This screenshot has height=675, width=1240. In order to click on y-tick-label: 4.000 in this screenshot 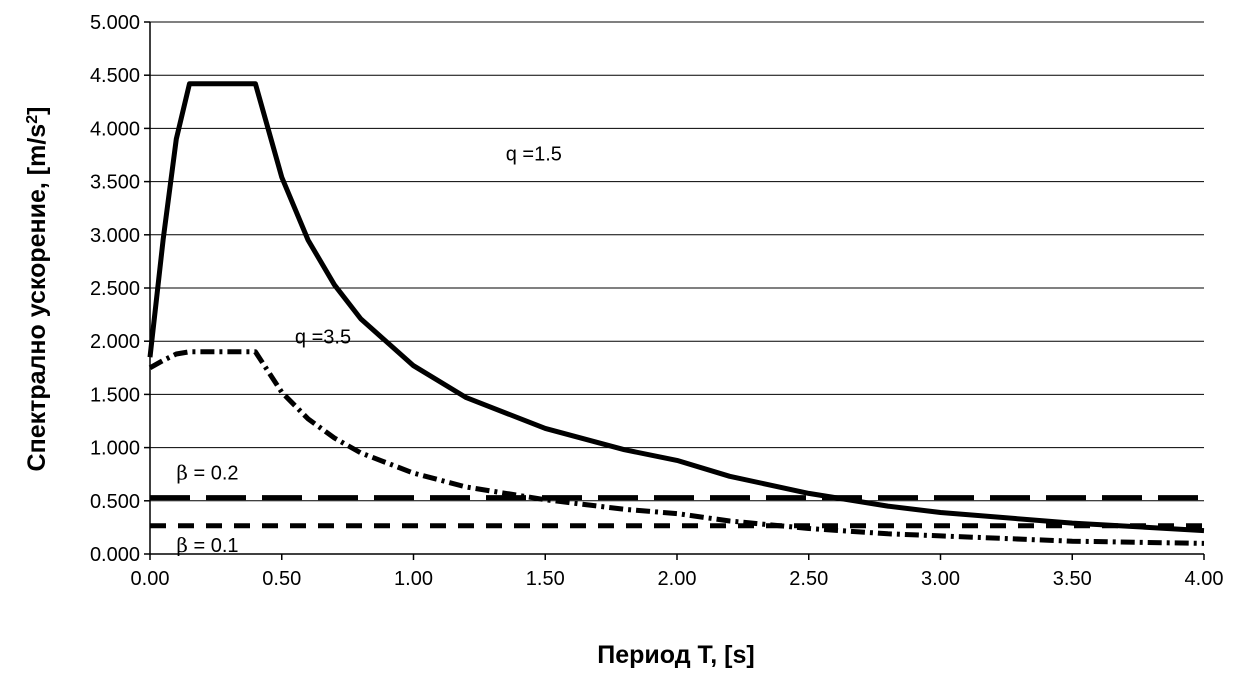, I will do `click(115, 129)`.